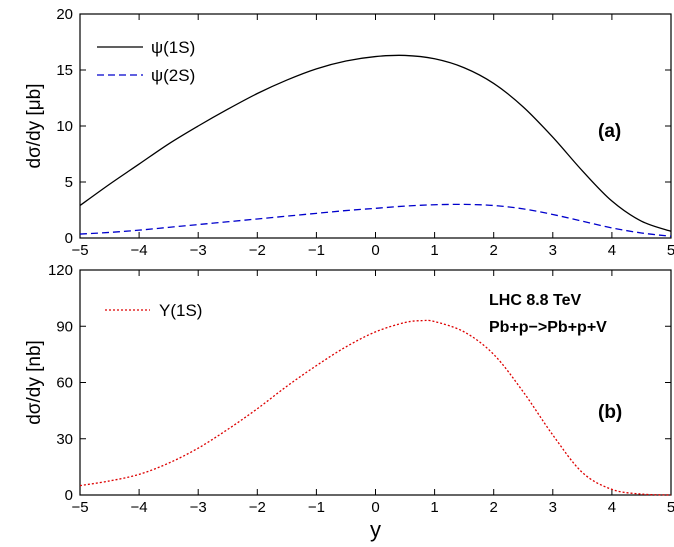 The image size is (674, 547). What do you see at coordinates (34, 382) in the screenshot?
I see `y-axis-label: dσ/dy [nb]` at bounding box center [34, 382].